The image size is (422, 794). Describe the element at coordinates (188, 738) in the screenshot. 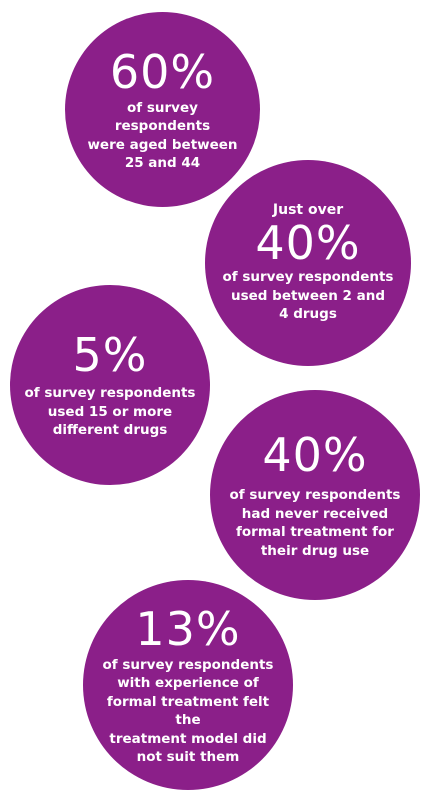

I see `stat-description-line: treatment model did` at that location.